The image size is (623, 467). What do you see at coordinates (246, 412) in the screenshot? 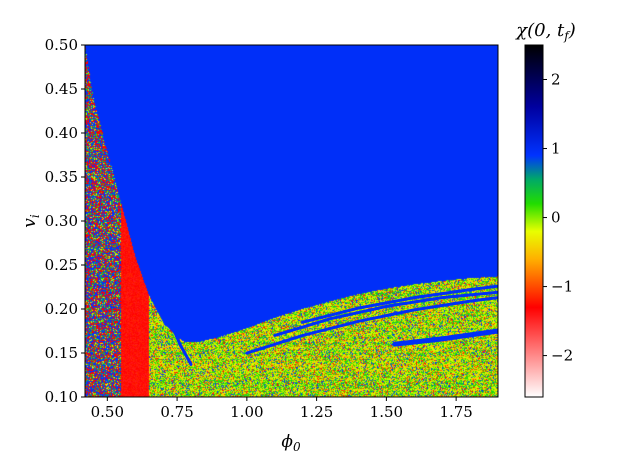
I see `x-tick-label: 1.00` at bounding box center [246, 412].